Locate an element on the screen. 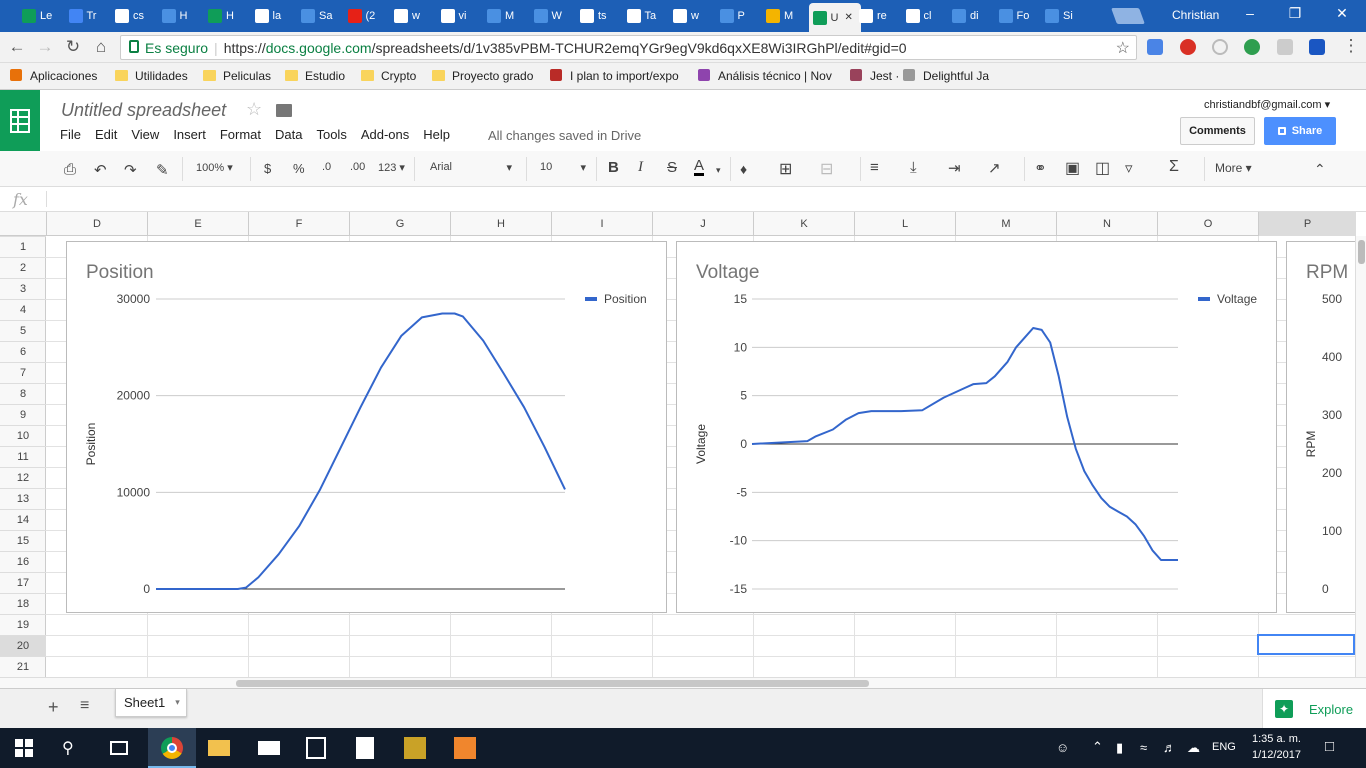 The image size is (1366, 768). insert-link-icon: ⚭ is located at coordinates (1040, 168).